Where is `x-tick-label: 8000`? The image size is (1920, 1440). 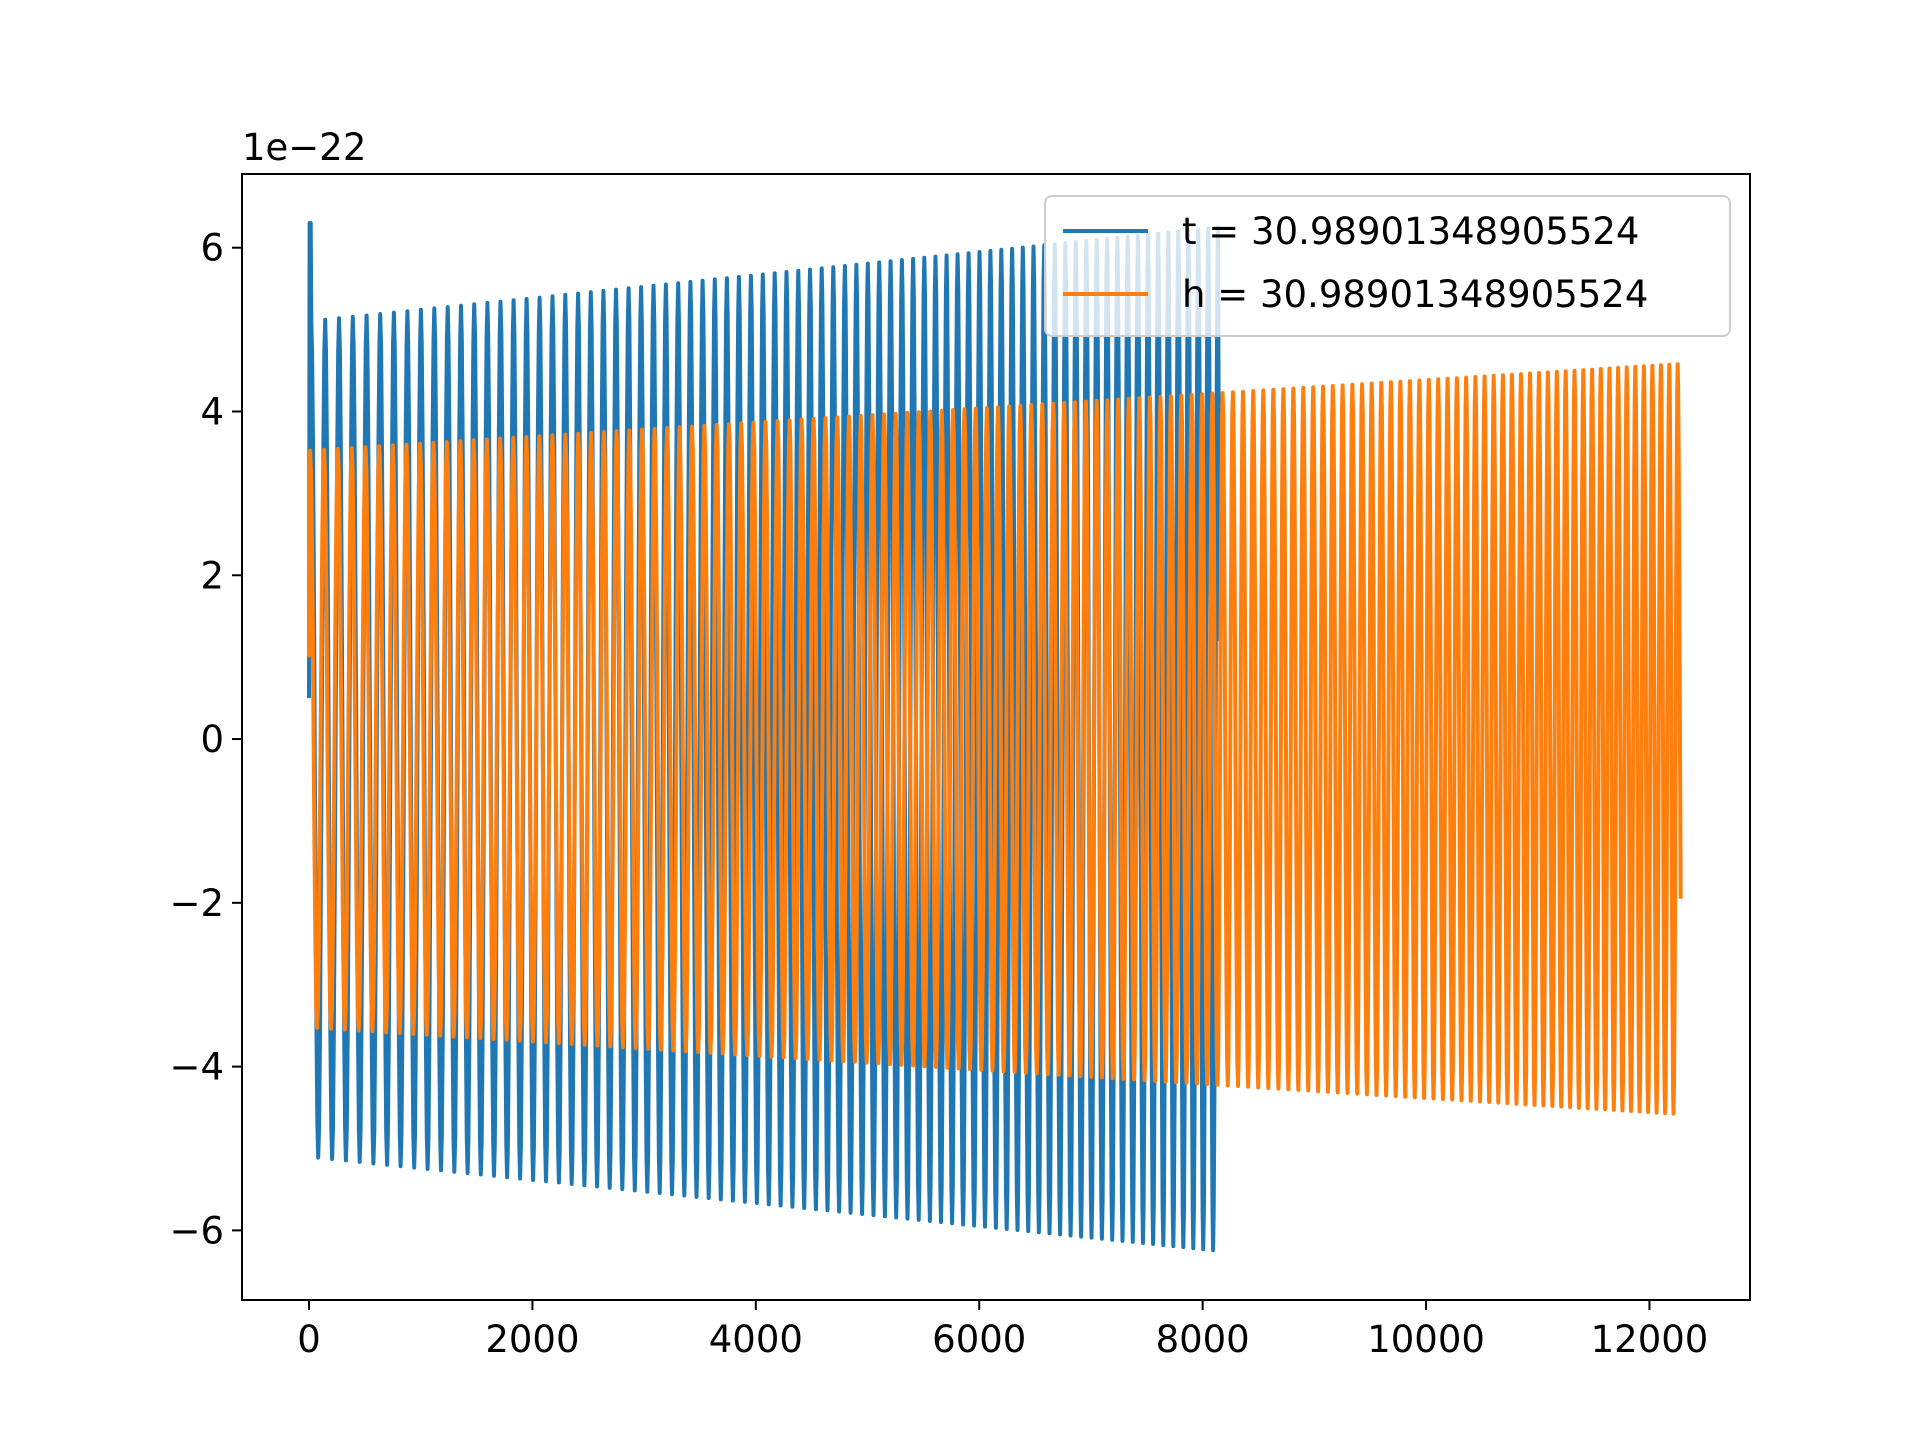
x-tick-label: 8000 is located at coordinates (1203, 1339).